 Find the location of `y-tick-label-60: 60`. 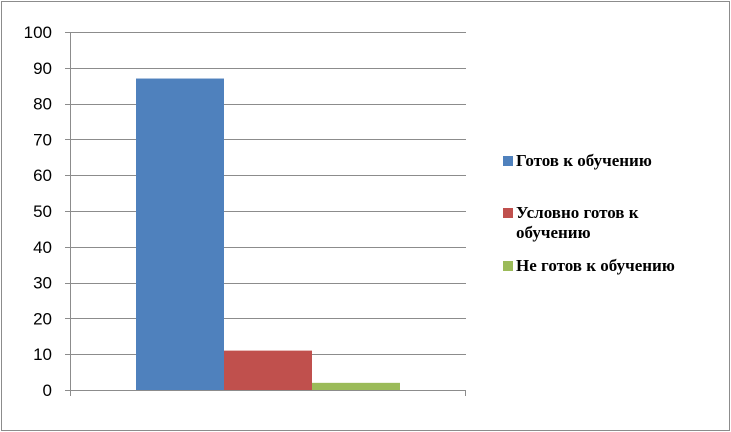

y-tick-label-60: 60 is located at coordinates (42, 175).